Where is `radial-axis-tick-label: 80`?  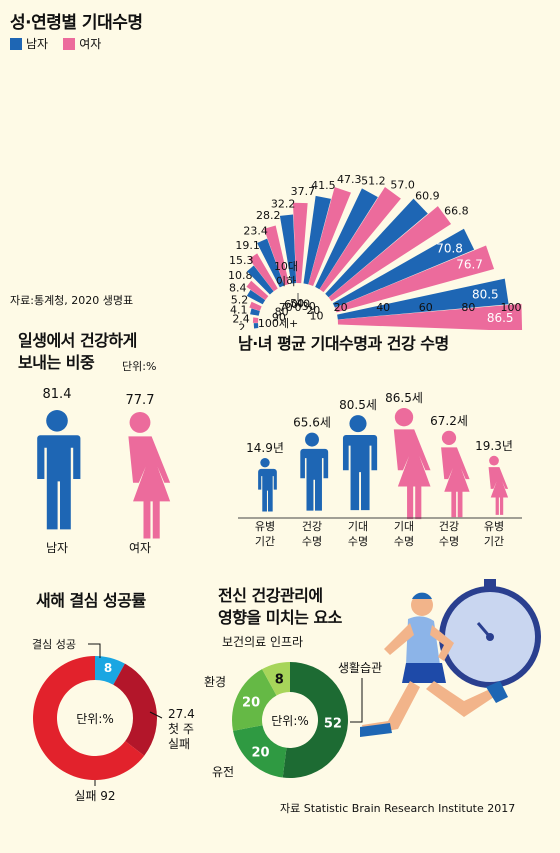 radial-axis-tick-label: 80 is located at coordinates (468, 307).